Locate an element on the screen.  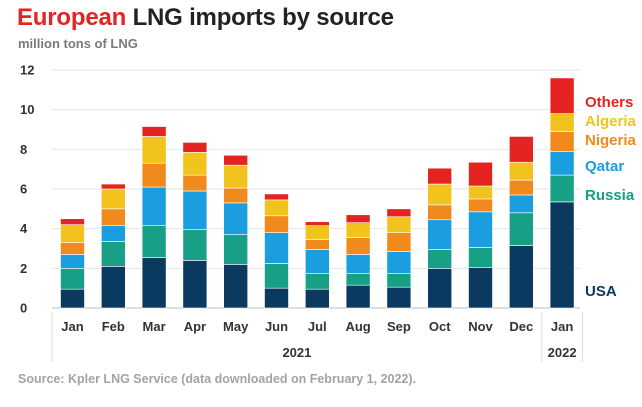
x-tick-label: Nov is located at coordinates (480, 326).